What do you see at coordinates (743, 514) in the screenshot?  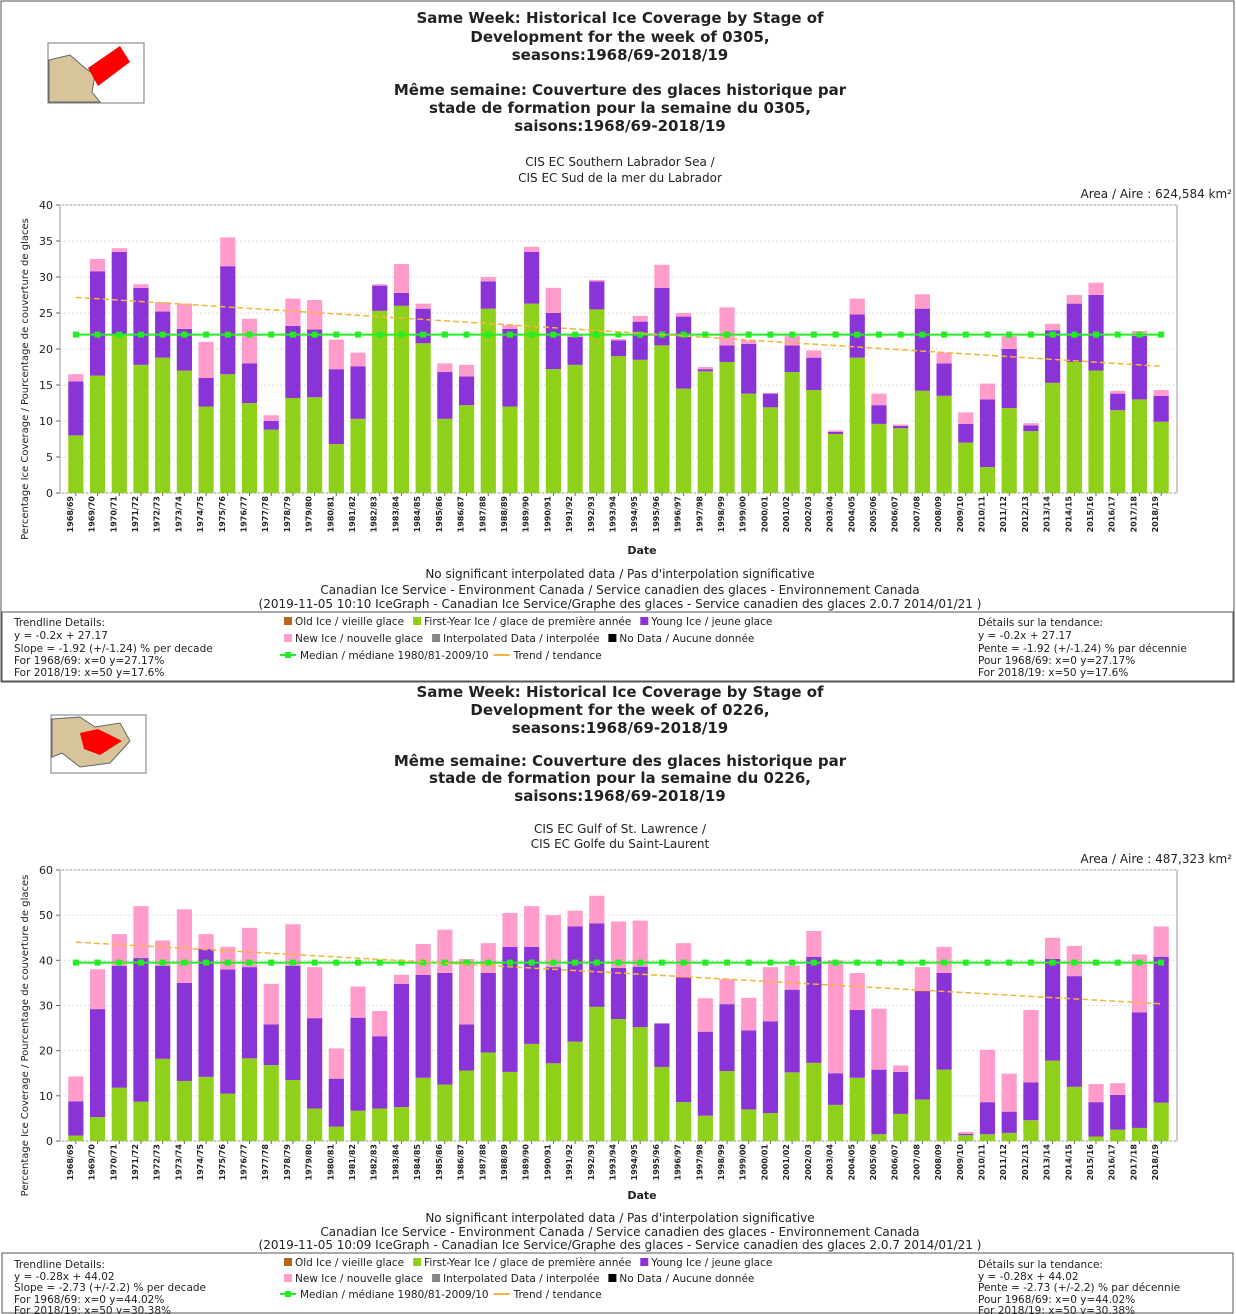 I see `x-tick-label: 1999/00` at bounding box center [743, 514].